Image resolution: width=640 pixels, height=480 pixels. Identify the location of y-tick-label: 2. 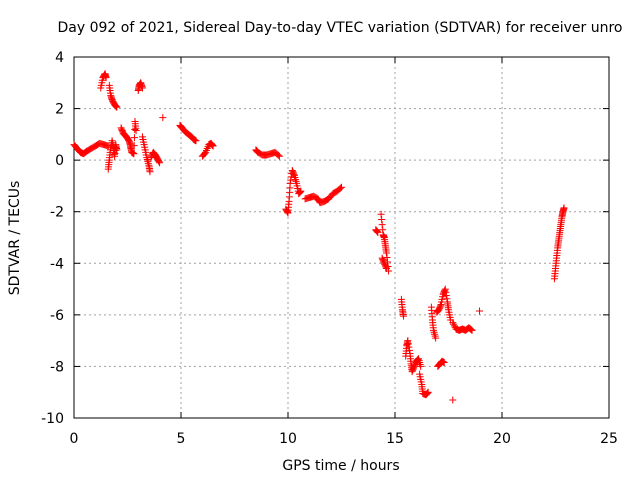
(59, 110).